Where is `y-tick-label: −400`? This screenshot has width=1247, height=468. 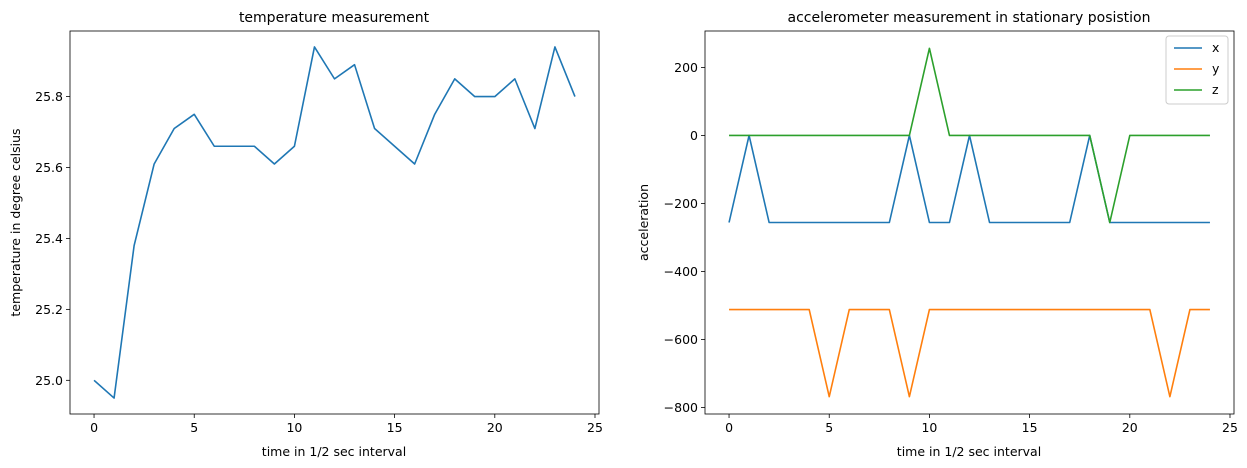
y-tick-label: −400 is located at coordinates (681, 271).